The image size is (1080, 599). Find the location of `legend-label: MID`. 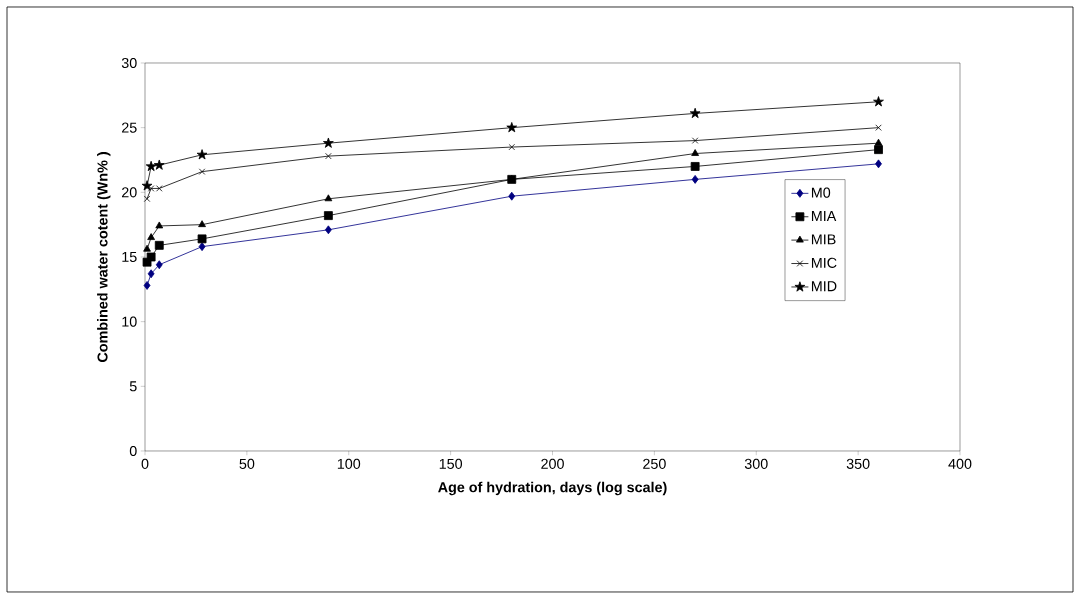

legend-label: MID is located at coordinates (824, 286).